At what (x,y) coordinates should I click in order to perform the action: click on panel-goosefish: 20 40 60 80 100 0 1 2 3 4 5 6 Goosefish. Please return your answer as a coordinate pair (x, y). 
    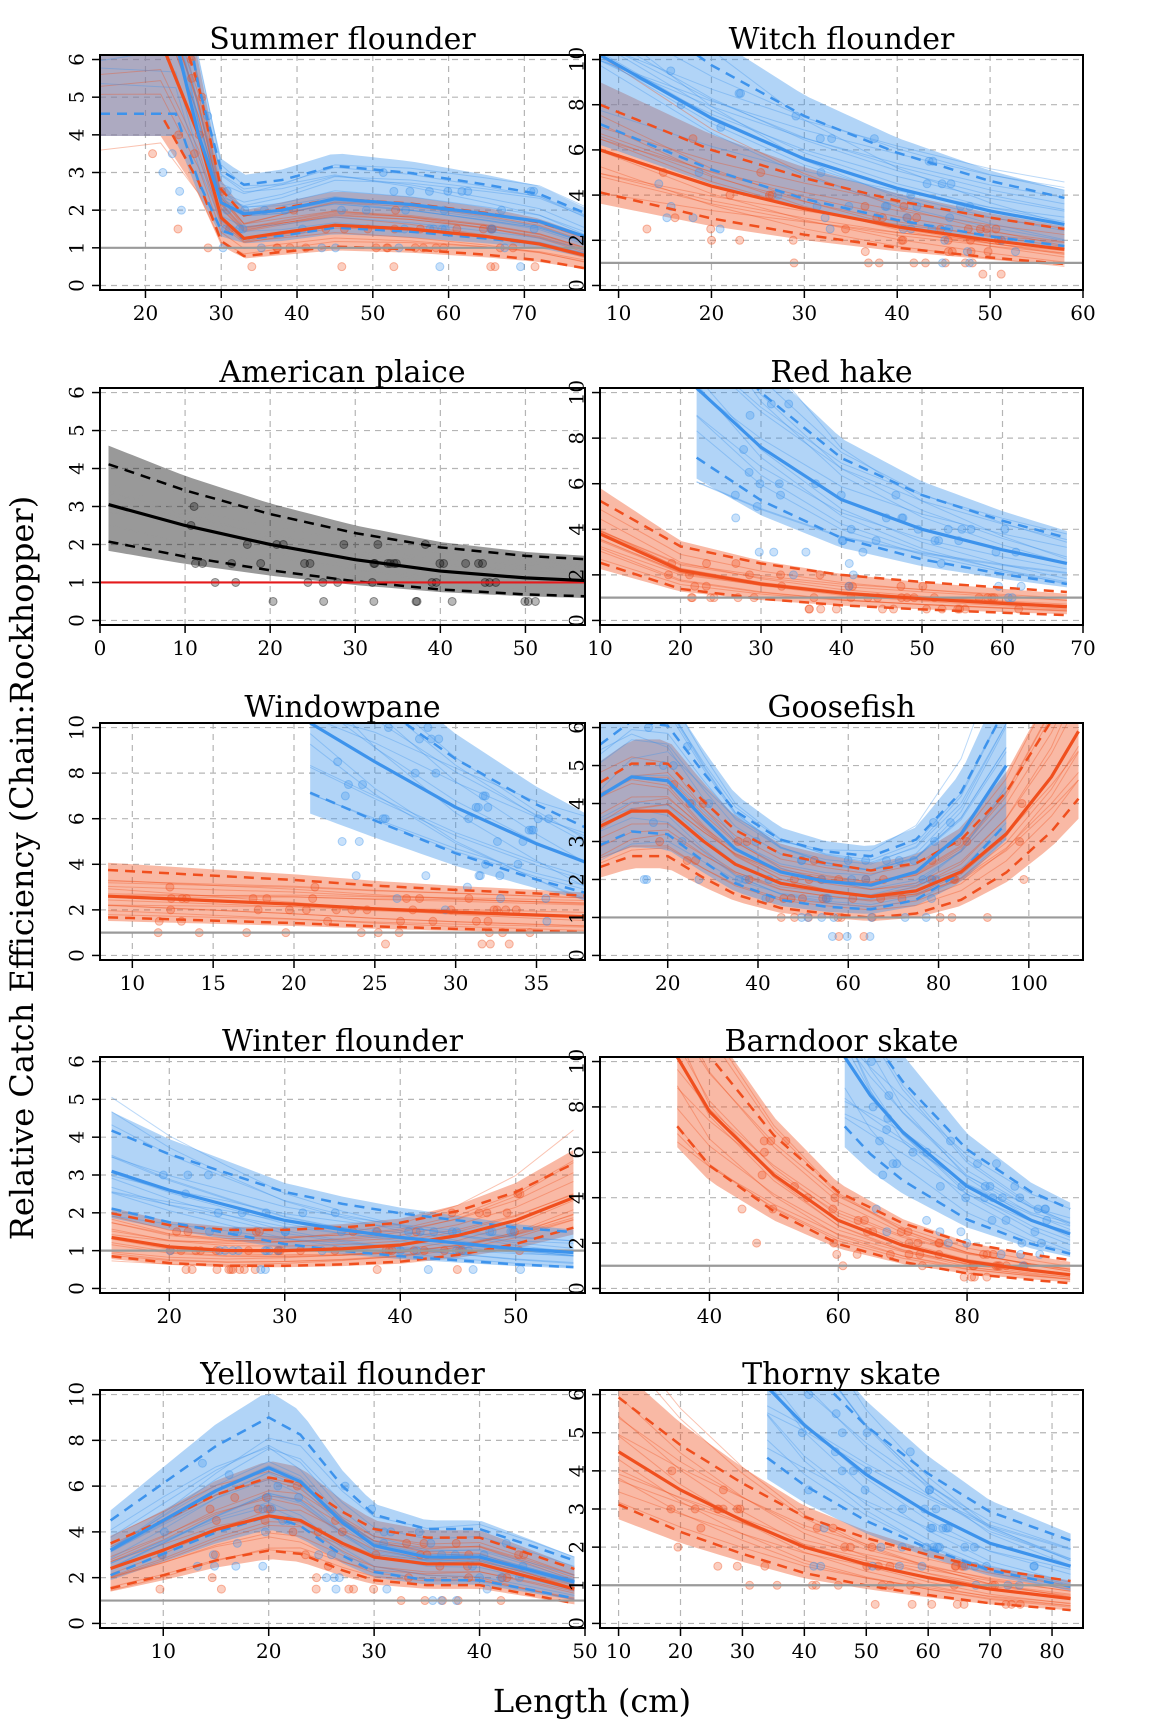
    Looking at the image, I should click on (824, 842).